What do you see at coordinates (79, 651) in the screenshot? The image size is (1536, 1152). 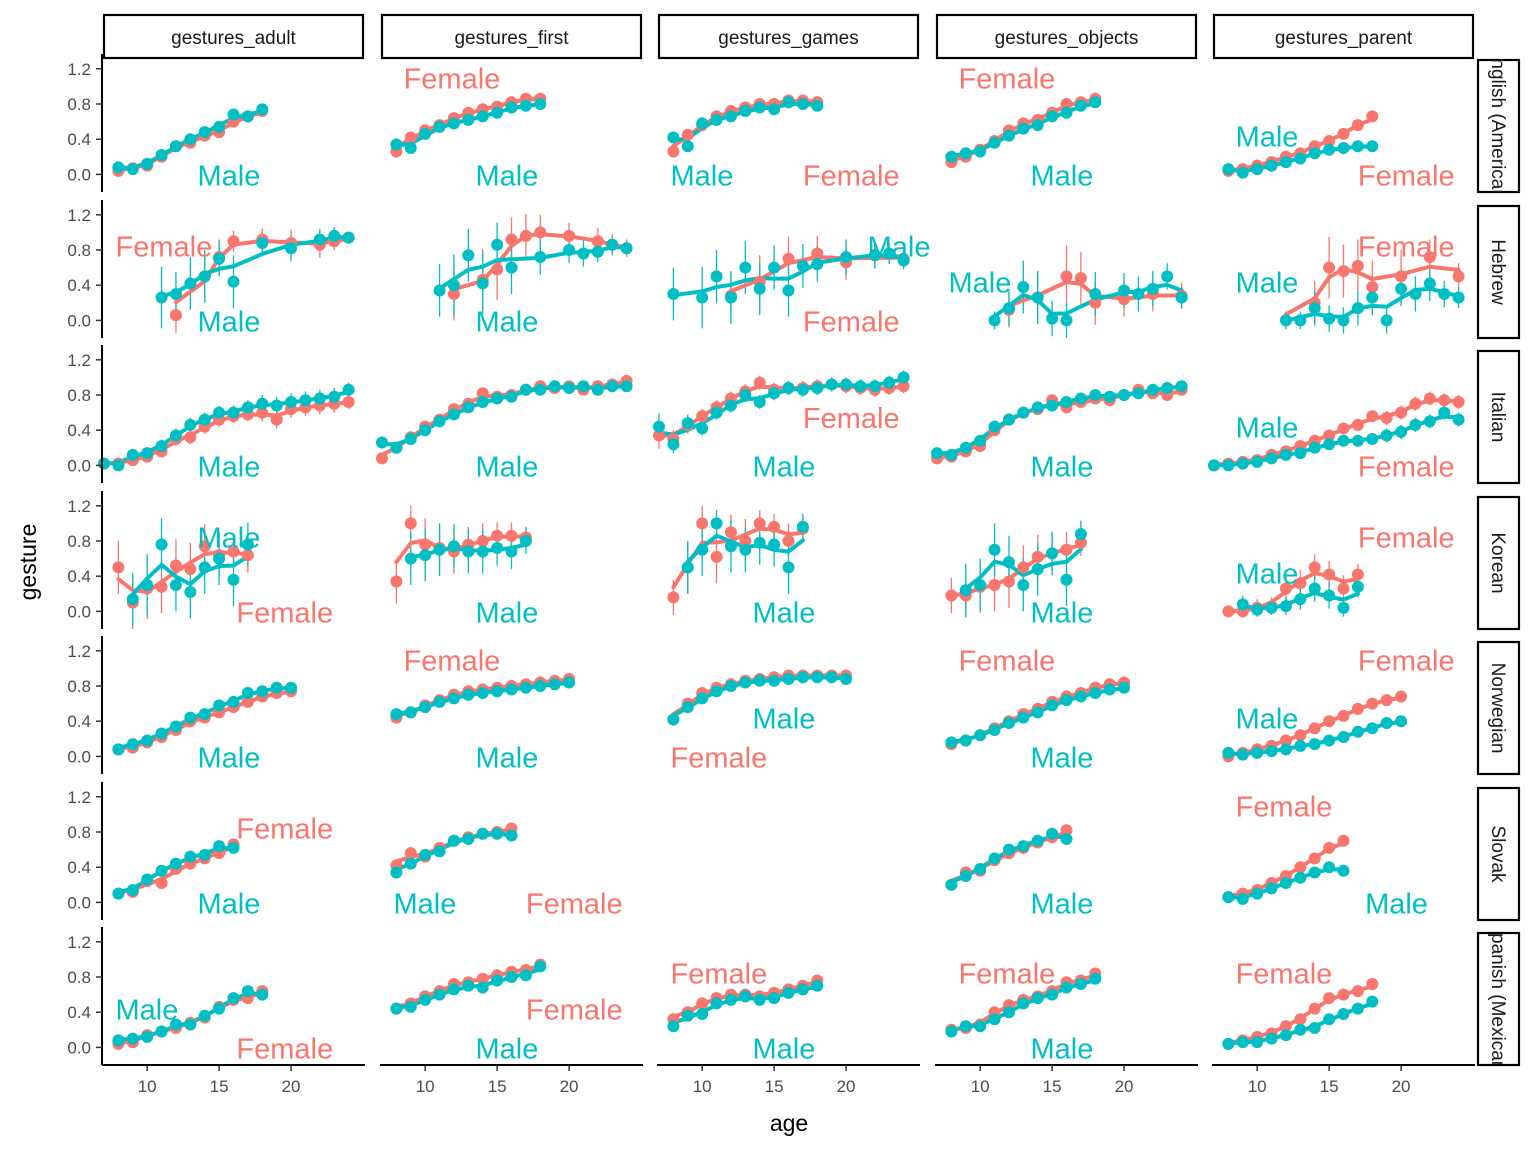 I see `y-tick-label: 1.2` at bounding box center [79, 651].